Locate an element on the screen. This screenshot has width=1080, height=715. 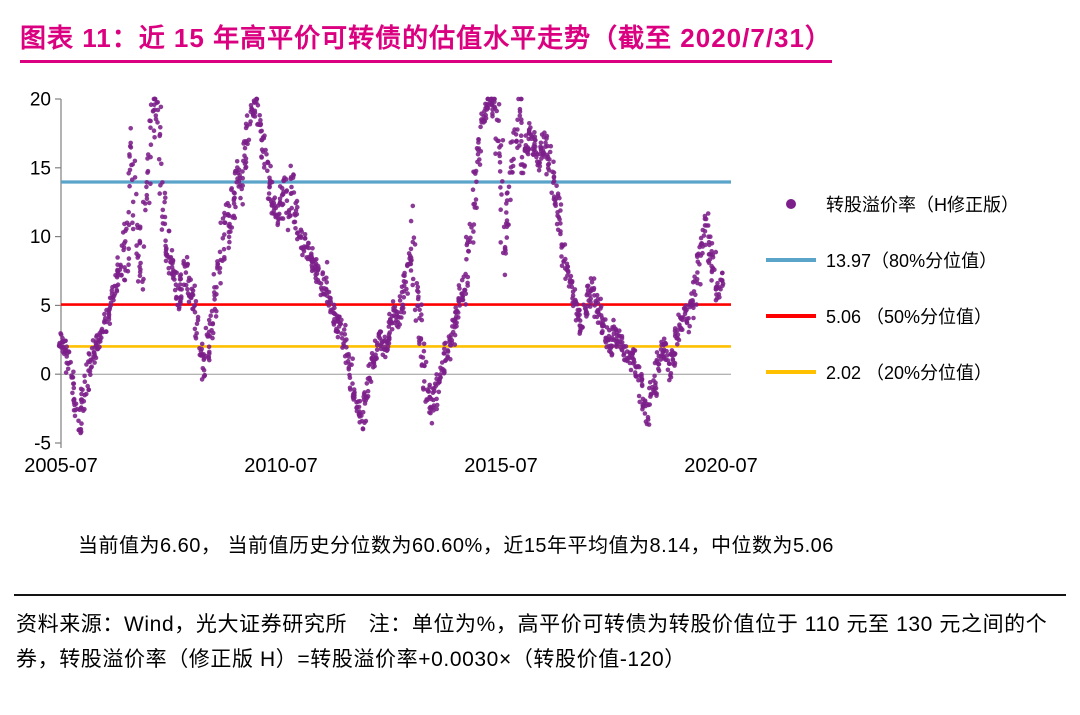
svg-text: 2015-07 is located at coordinates (500, 466).